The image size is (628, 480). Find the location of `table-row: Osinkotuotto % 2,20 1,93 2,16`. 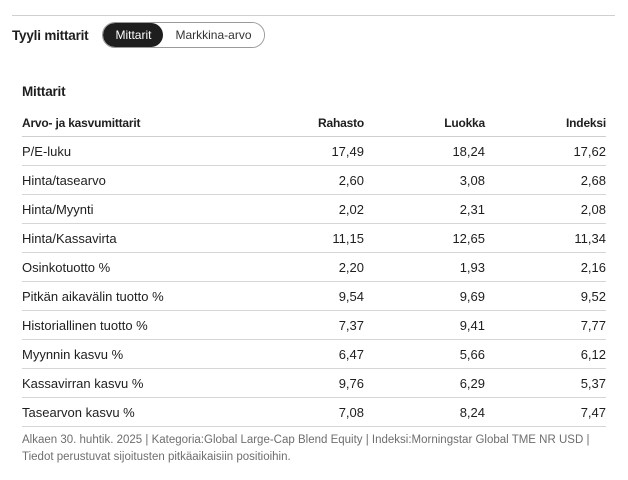

table-row: Osinkotuotto % 2,20 1,93 2,16 is located at coordinates (314, 267).